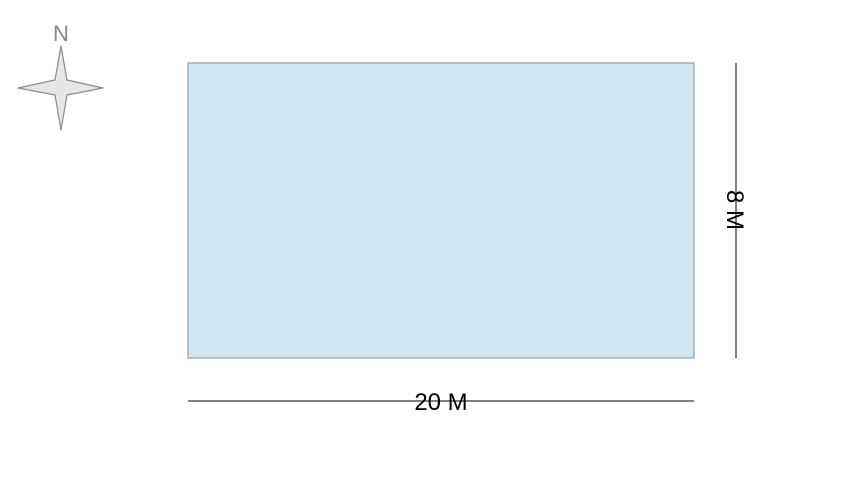 The width and height of the screenshot is (864, 482). What do you see at coordinates (61, 33) in the screenshot?
I see `north-label: N` at bounding box center [61, 33].